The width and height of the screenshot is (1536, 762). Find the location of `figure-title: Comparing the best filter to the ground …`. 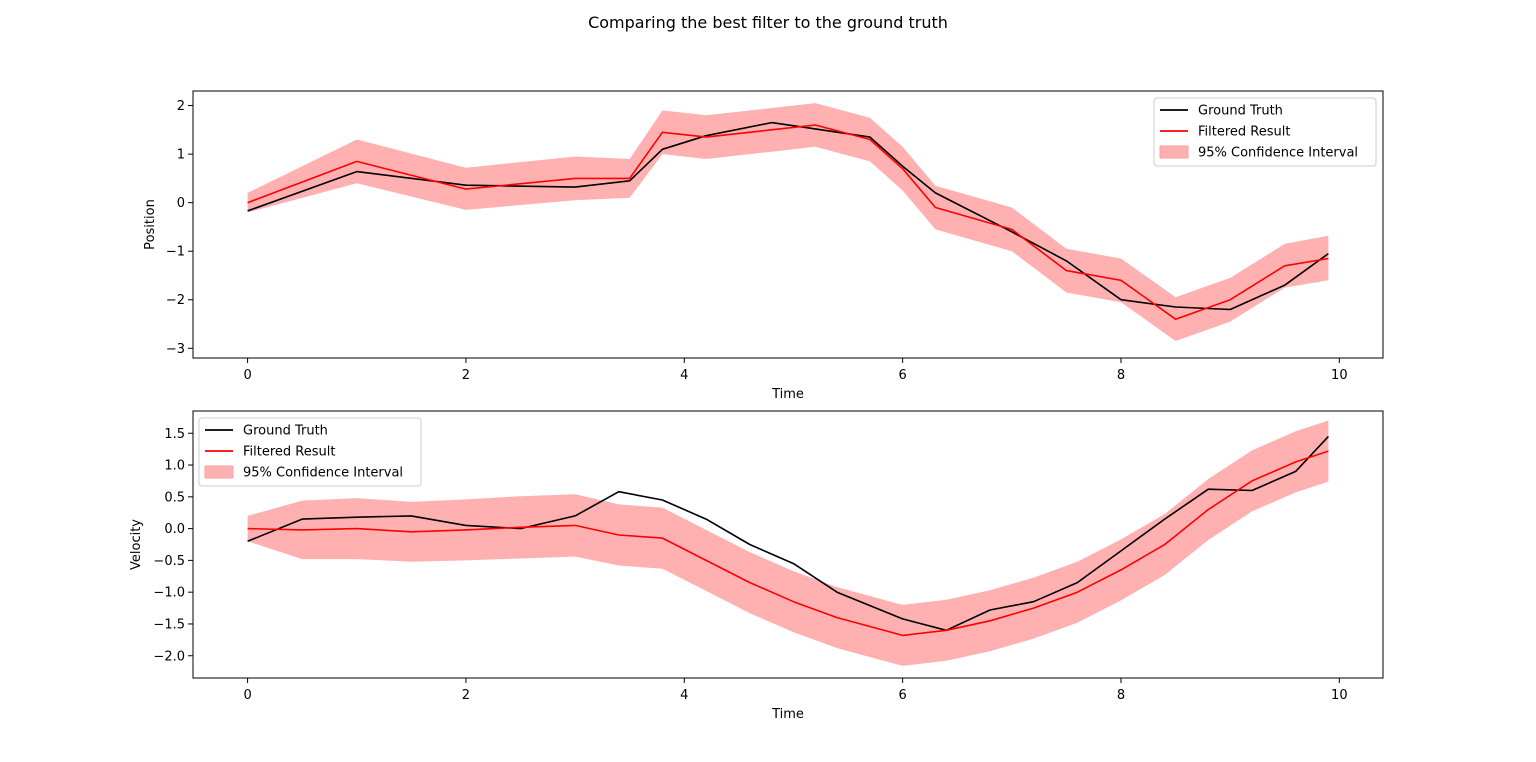

figure-title: Comparing the best filter to the ground … is located at coordinates (768, 22).